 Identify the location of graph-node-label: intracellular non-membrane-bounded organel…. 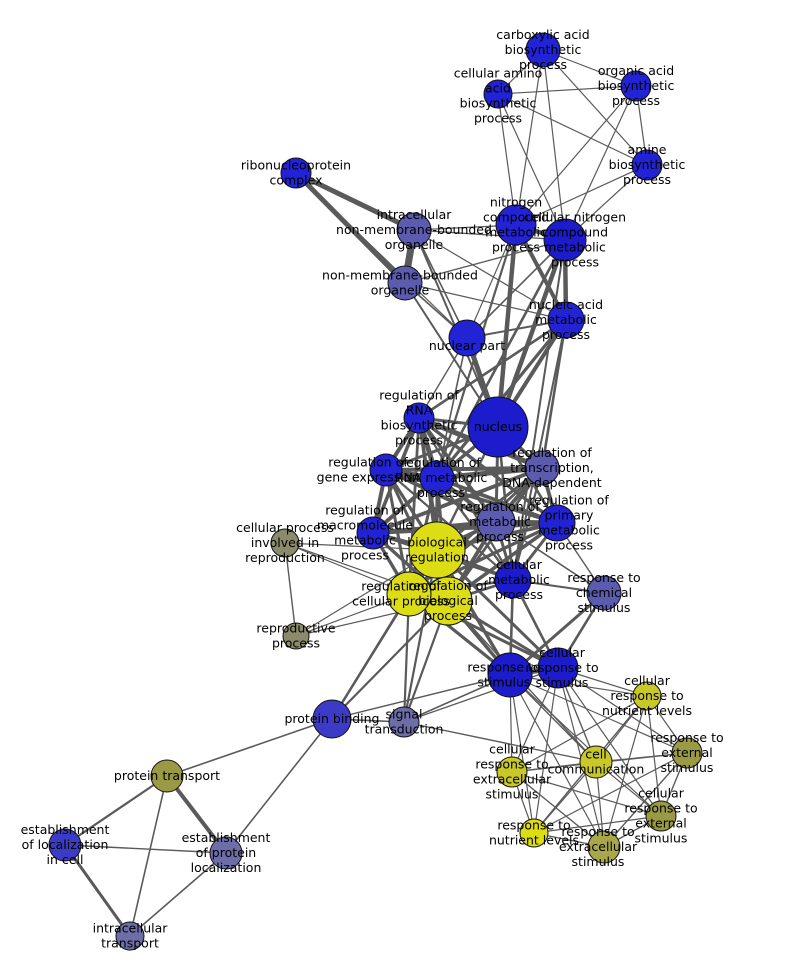
(414, 229).